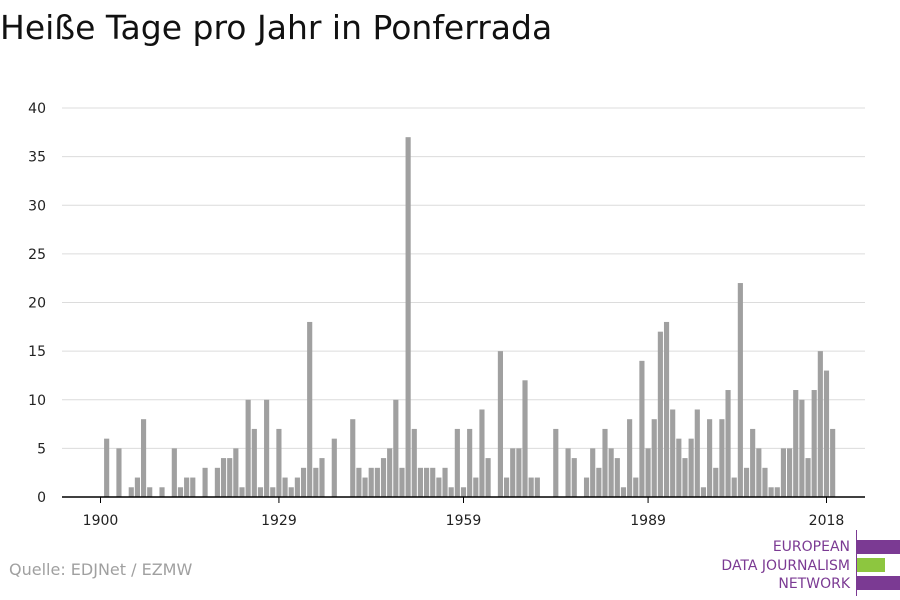 The height and width of the screenshot is (600, 900). Describe the element at coordinates (101, 569) in the screenshot. I see `source-note: Quelle: EDJNet / EZMW` at that location.